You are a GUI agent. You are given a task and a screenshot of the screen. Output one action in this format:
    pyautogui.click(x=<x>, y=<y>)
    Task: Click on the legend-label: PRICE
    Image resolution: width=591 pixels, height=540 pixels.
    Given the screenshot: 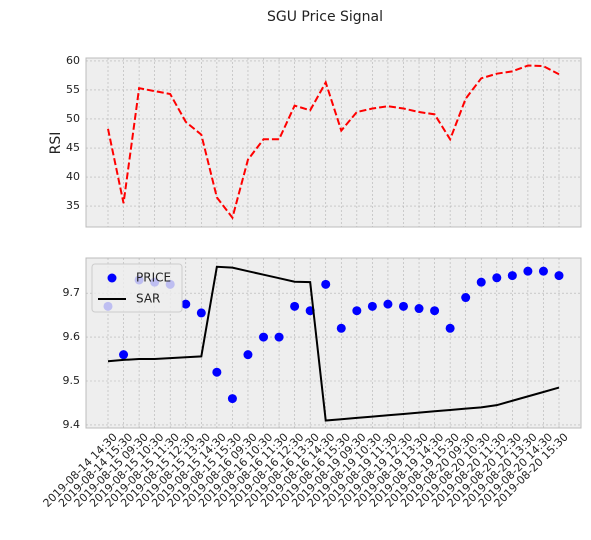 What is the action you would take?
    pyautogui.click(x=153, y=278)
    